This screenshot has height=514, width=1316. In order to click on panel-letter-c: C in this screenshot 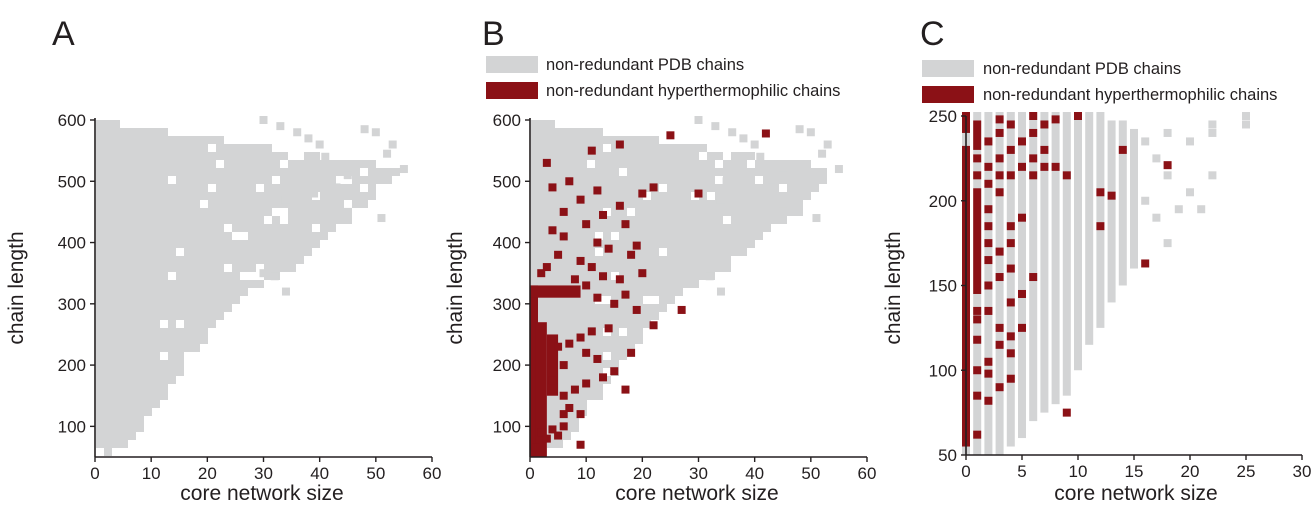, I will do `click(932, 34)`.